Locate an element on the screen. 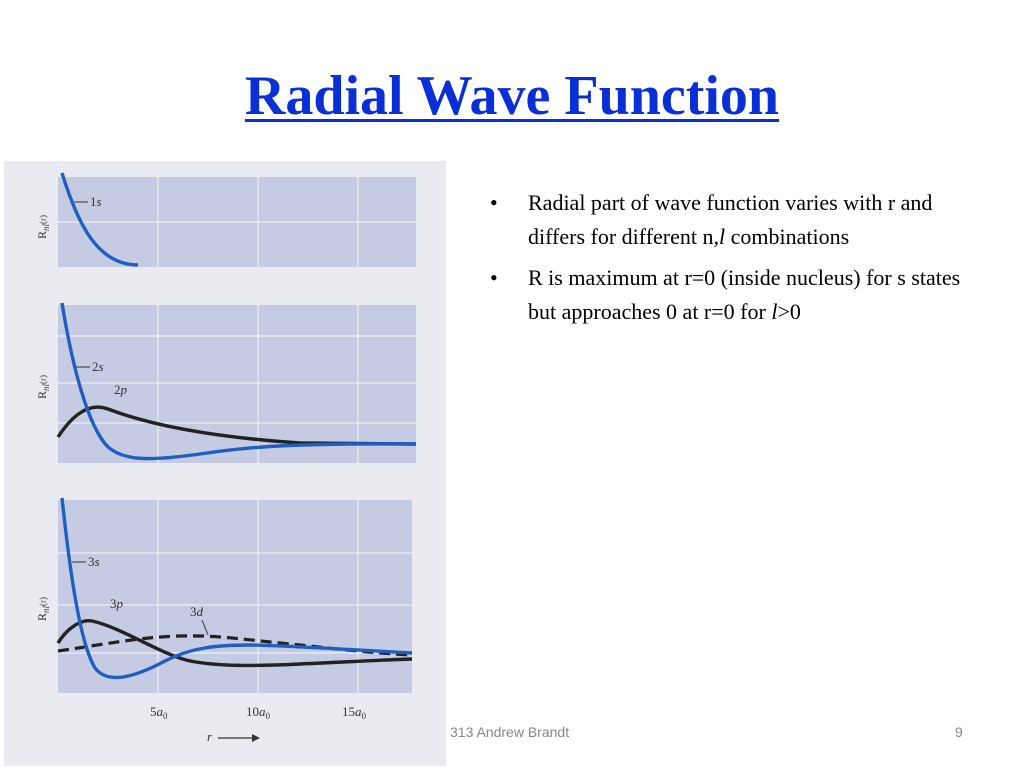  x-axis-tick-labels: 5a0 10a0 15a0 is located at coordinates (258, 712).